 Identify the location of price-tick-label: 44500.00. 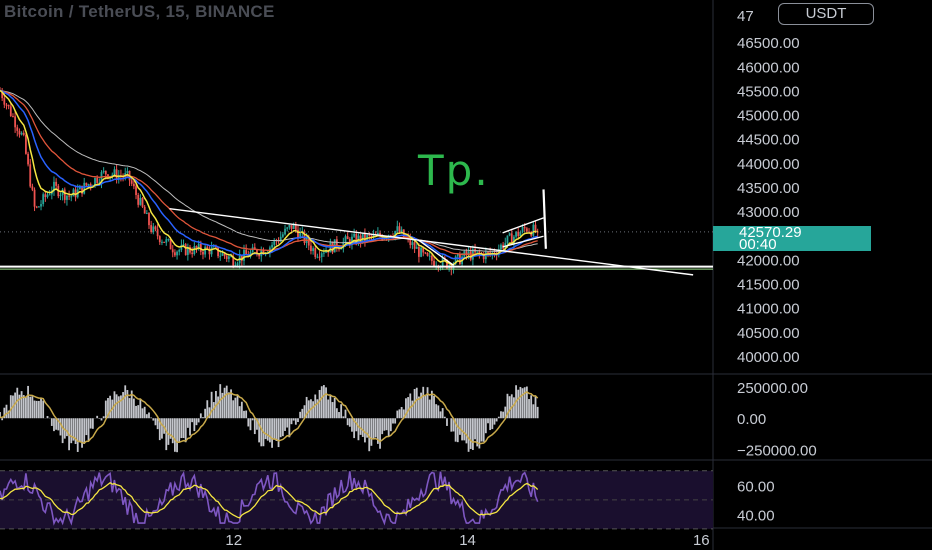
(768, 140).